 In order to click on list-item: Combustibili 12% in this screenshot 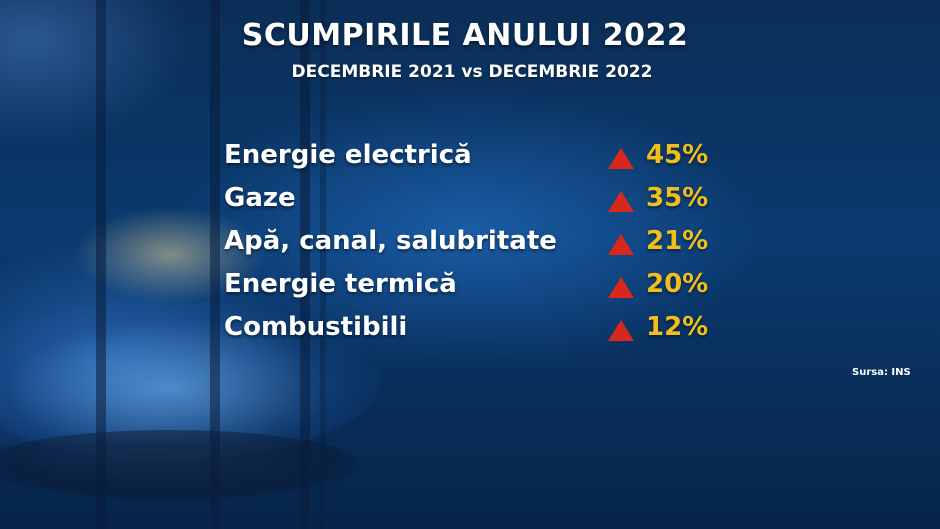, I will do `click(484, 333)`.